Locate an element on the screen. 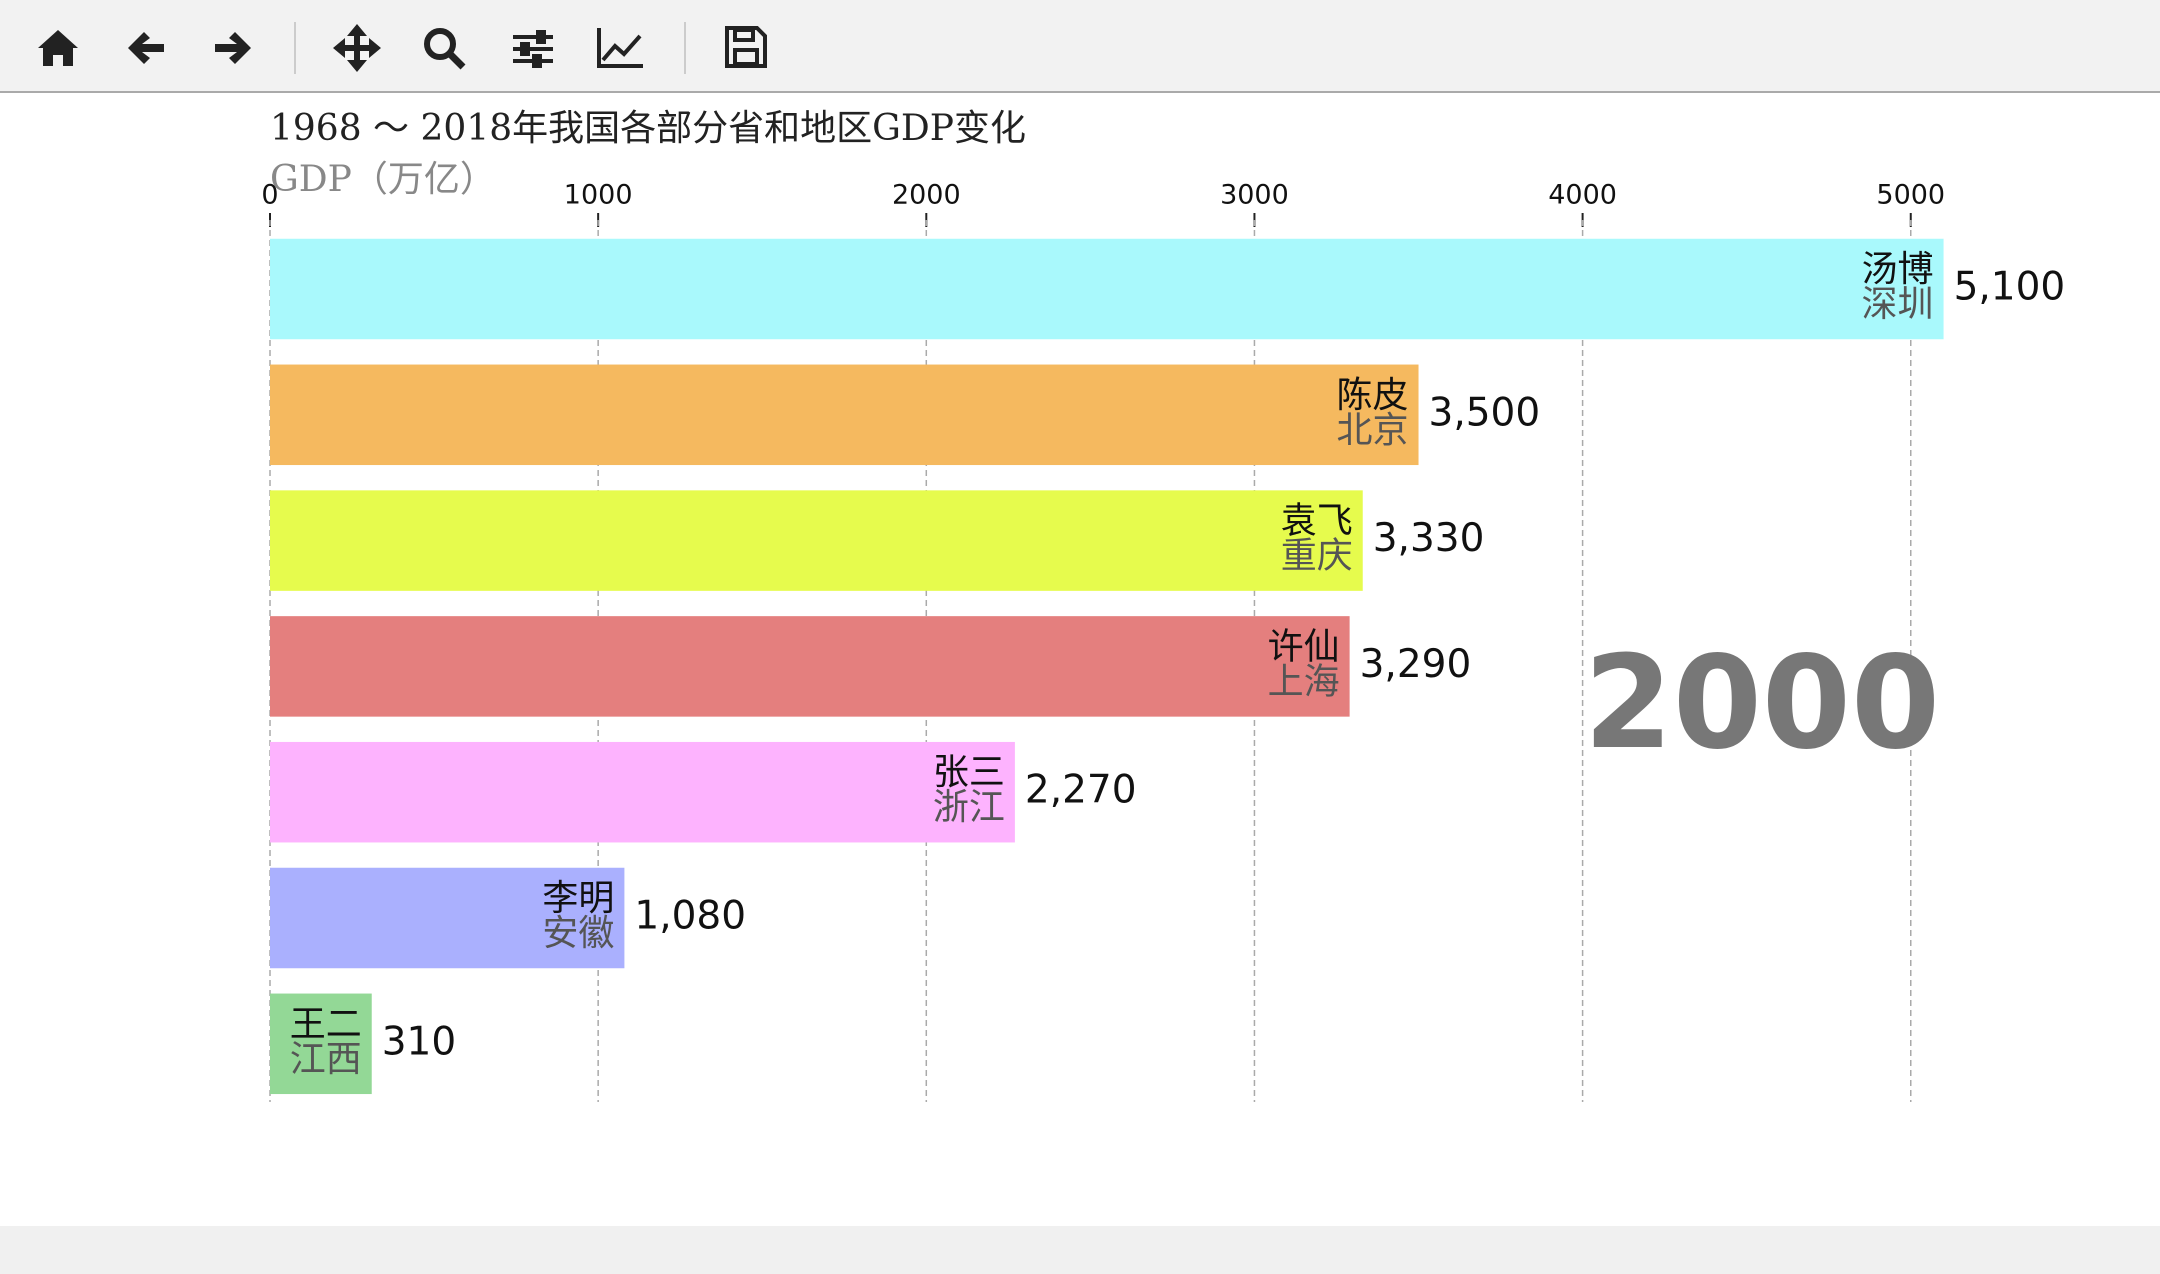 Image resolution: width=2160 pixels, height=1274 pixels. value-label: 5,100 is located at coordinates (2010, 287).